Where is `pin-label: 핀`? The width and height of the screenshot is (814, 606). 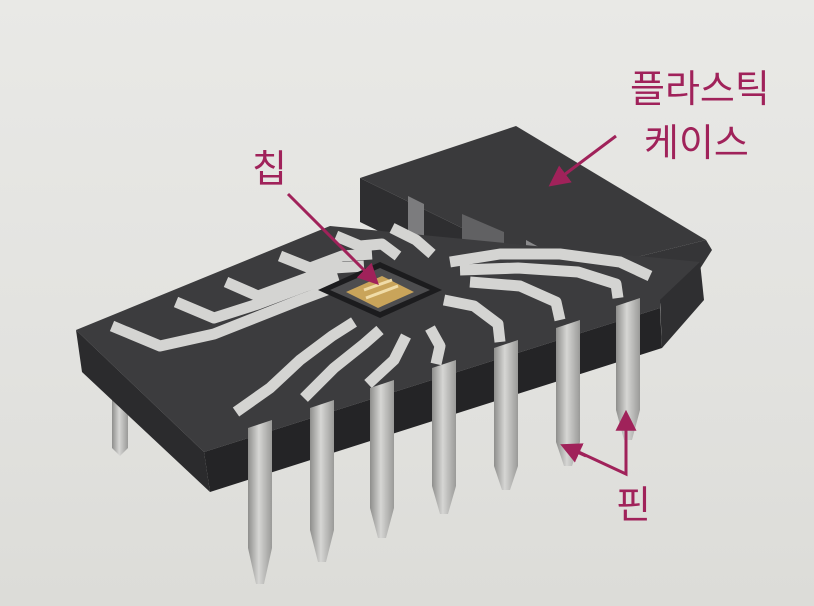 pin-label: 핀 is located at coordinates (633, 505).